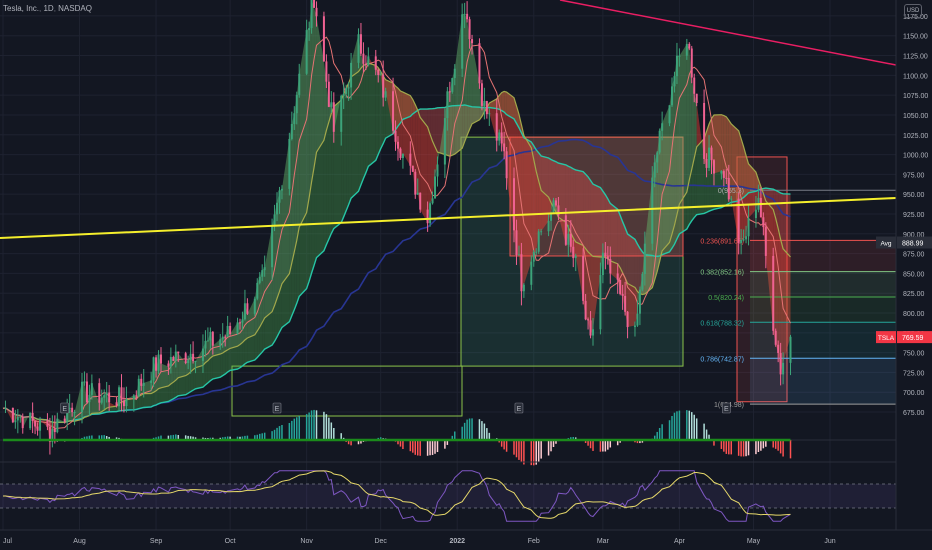  I want to click on price-tag-value-bg, so click(914, 337).